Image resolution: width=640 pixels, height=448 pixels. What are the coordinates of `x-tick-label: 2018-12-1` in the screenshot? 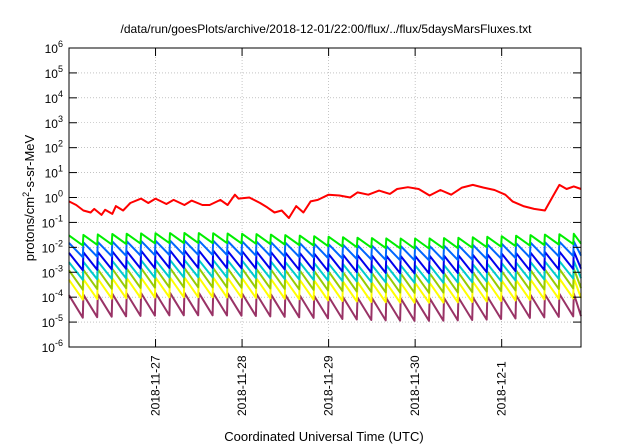 It's located at (502, 388).